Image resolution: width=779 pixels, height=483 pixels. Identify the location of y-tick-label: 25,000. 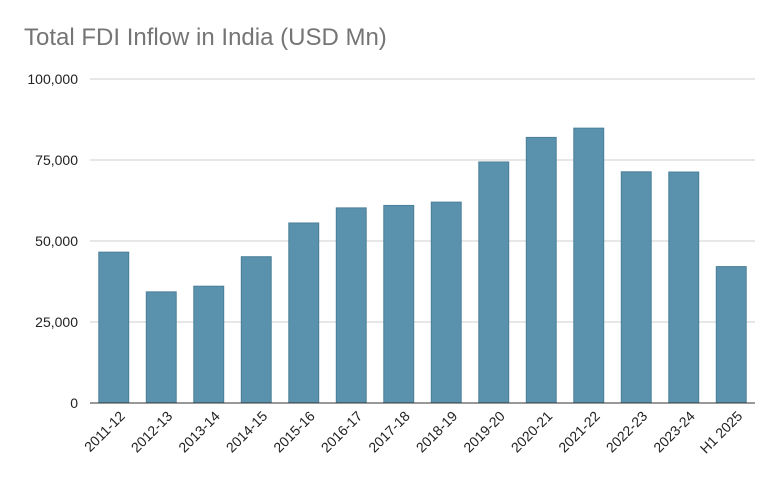
(56, 322).